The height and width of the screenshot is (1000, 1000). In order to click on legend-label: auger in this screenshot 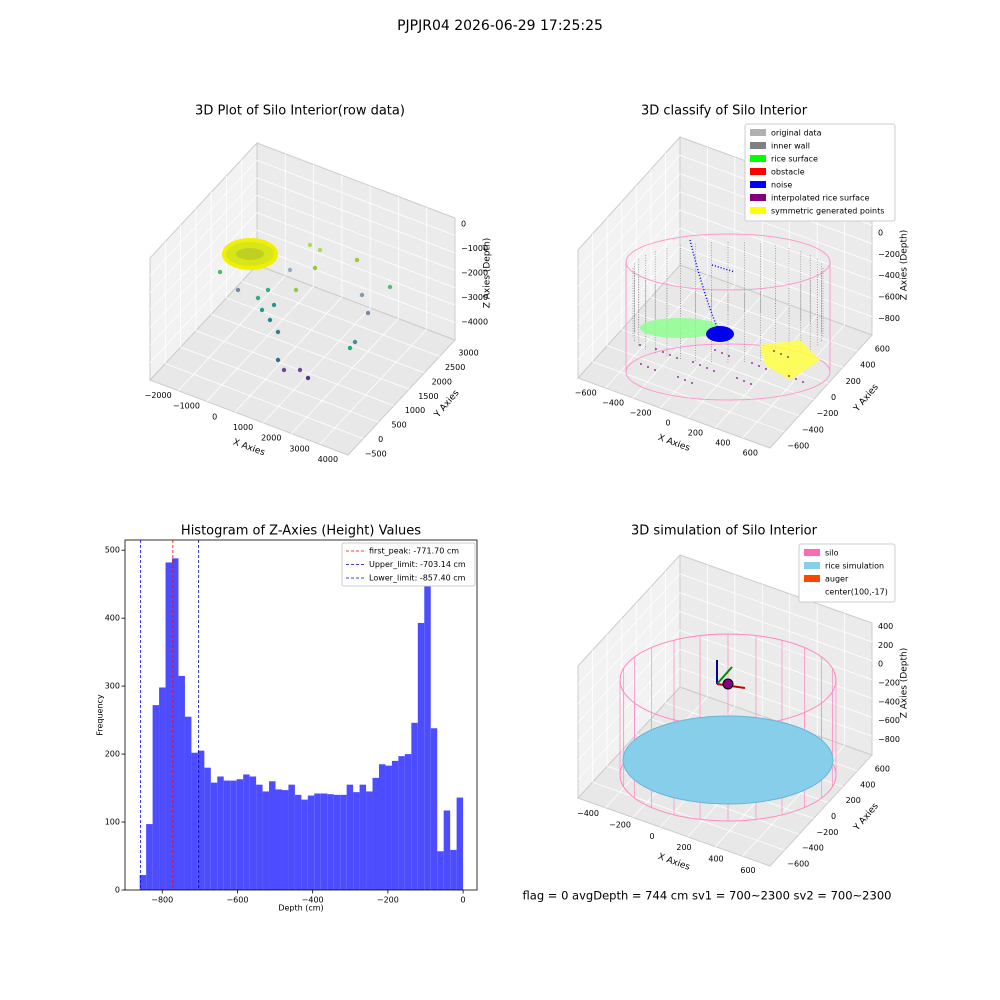, I will do `click(837, 579)`.